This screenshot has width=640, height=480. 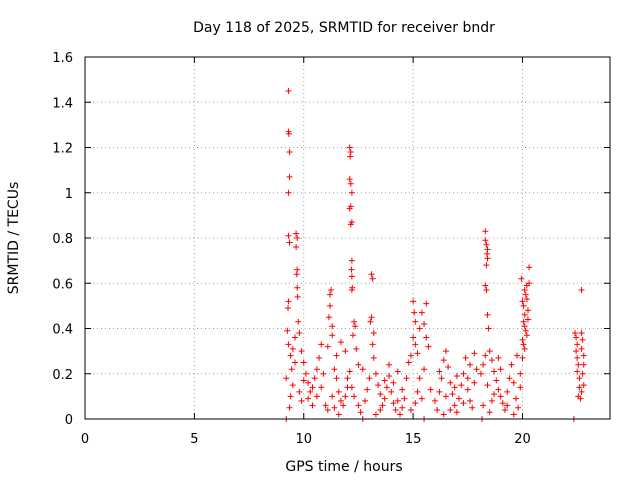 I want to click on y-tick-label: 1.4, so click(x=62, y=103).